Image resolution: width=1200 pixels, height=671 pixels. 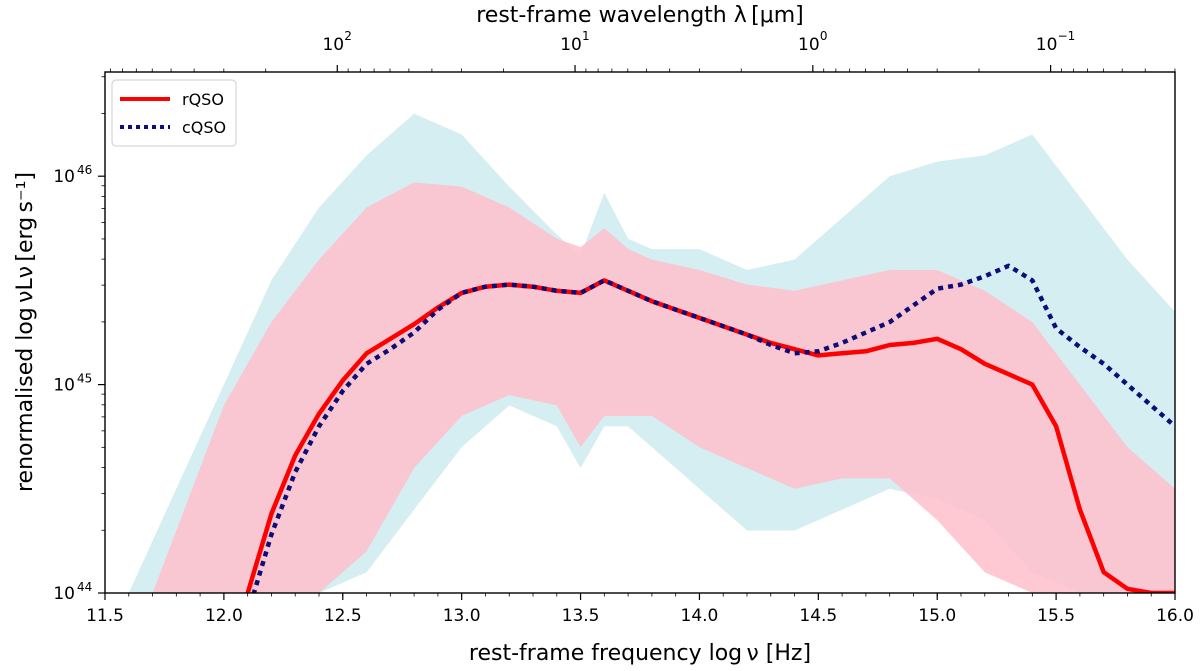 What do you see at coordinates (84, 170) in the screenshot?
I see `y-tick-exponent: 46` at bounding box center [84, 170].